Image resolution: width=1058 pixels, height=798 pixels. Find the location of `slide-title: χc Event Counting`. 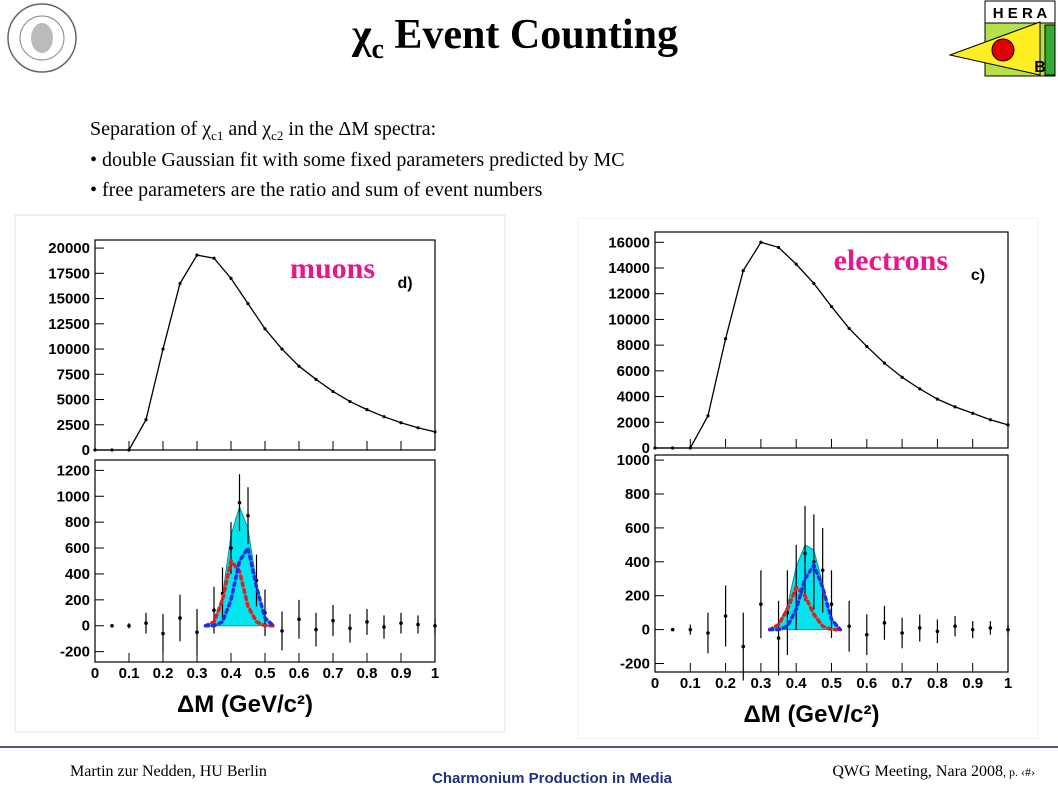

slide-title: χc Event Counting is located at coordinates (514, 38).